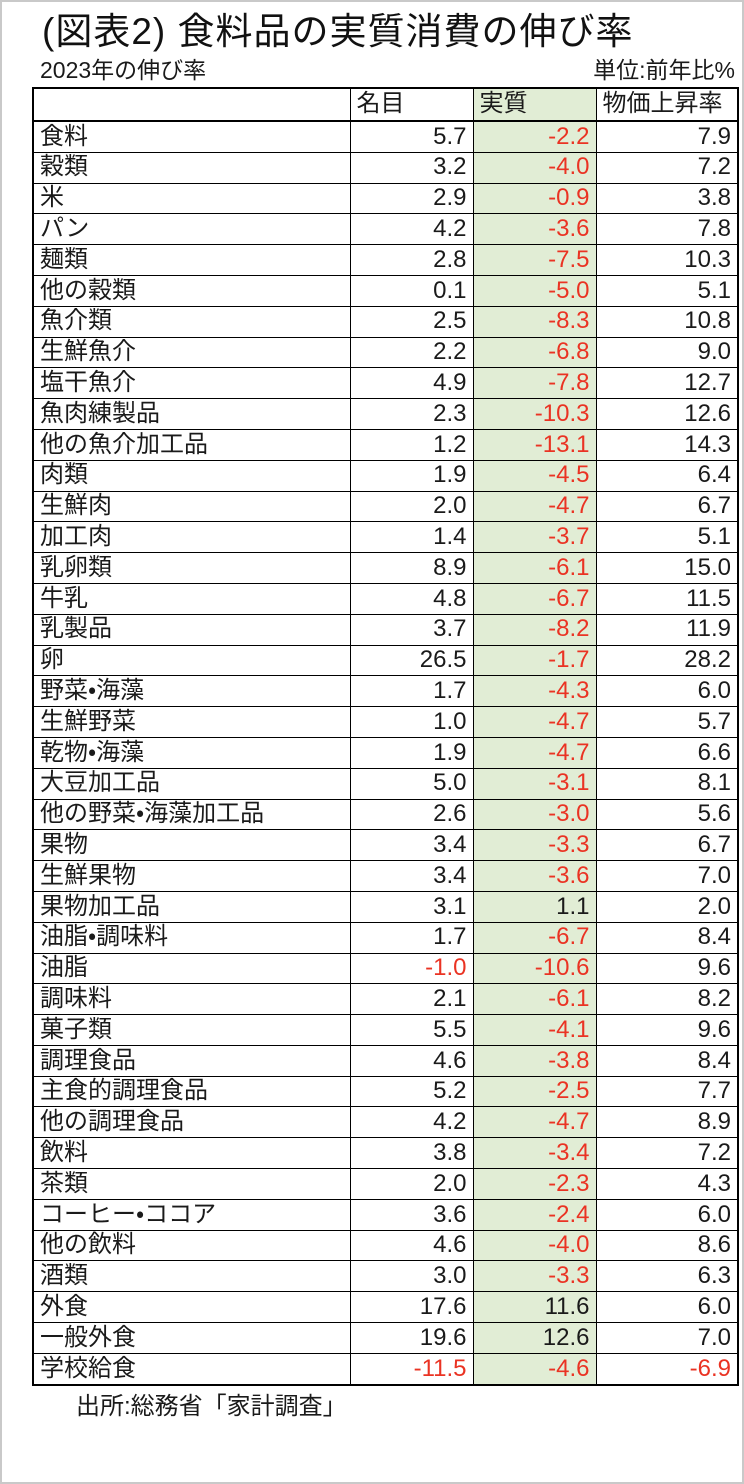 The width and height of the screenshot is (744, 1484). I want to click on cell-item-label: 生鮮果物, so click(191, 876).